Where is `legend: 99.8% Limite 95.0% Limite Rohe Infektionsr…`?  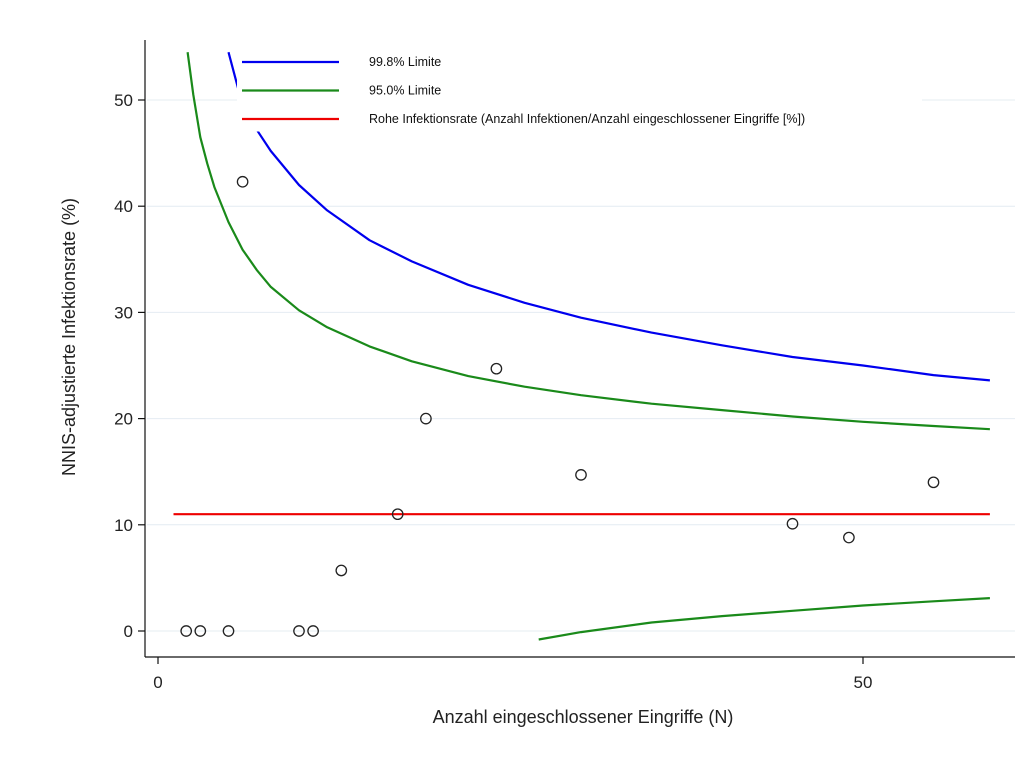
legend: 99.8% Limite 95.0% Limite Rohe Infektionsr… is located at coordinates (579, 88).